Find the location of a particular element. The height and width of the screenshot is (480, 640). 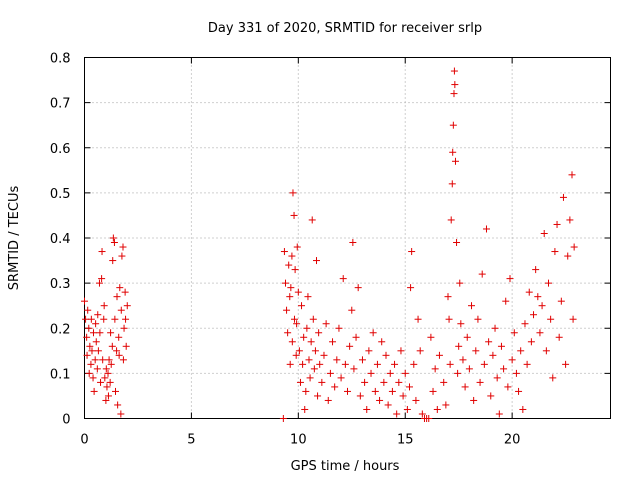

x-tick-label: 10 is located at coordinates (298, 440).